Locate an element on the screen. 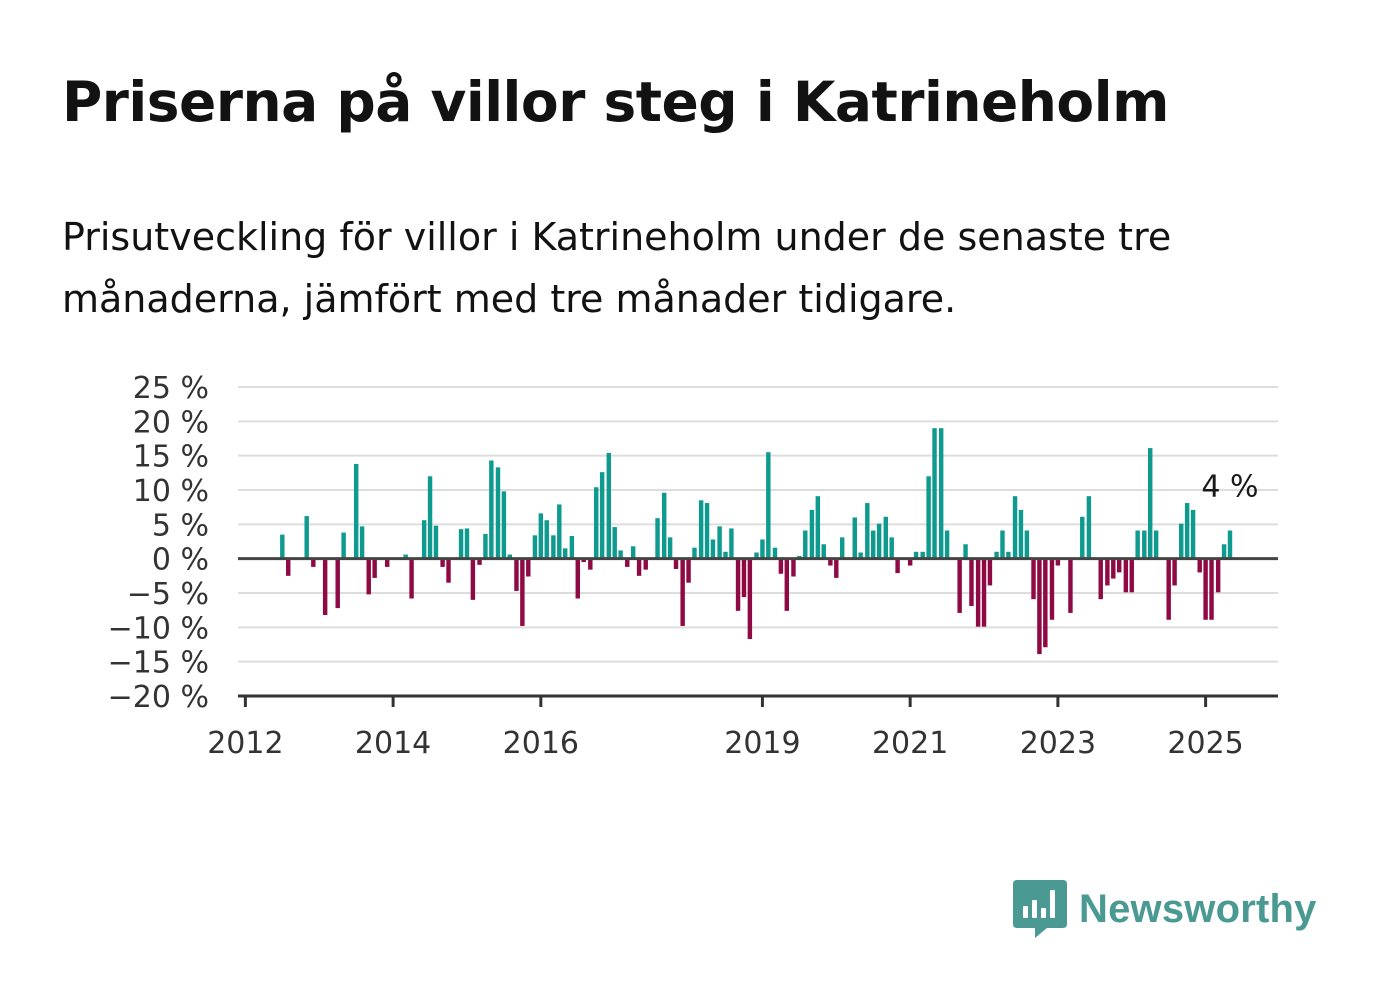  newsworthy-brand: Newsworthy is located at coordinates (1164, 909).